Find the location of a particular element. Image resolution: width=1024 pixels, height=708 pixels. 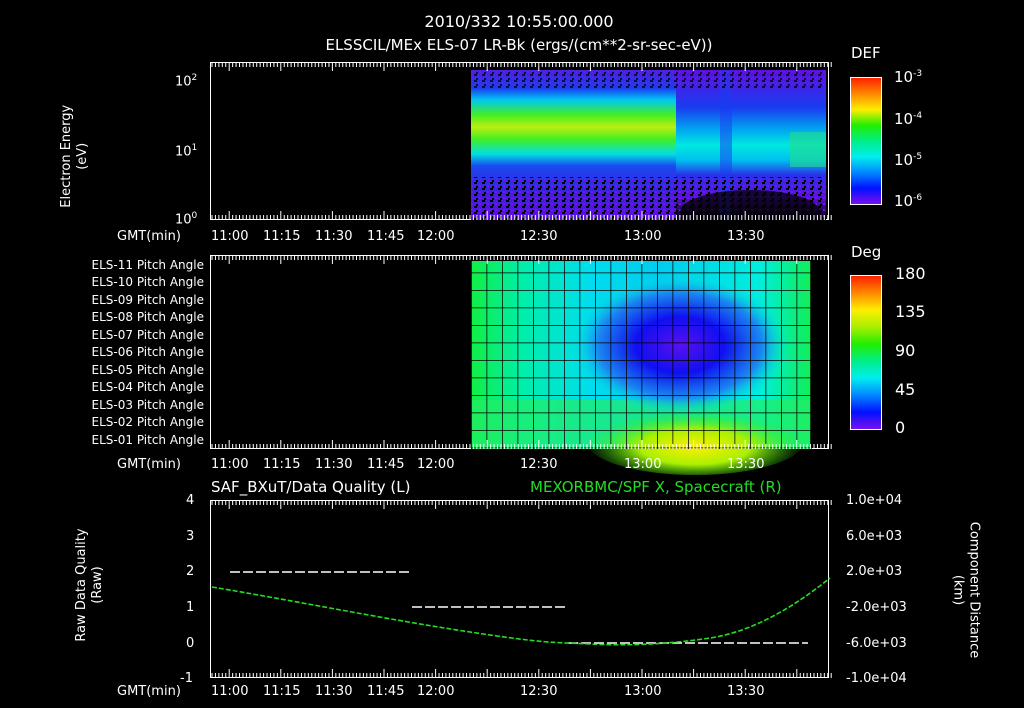

xtick2-1330: 13:30 is located at coordinates (746, 464).